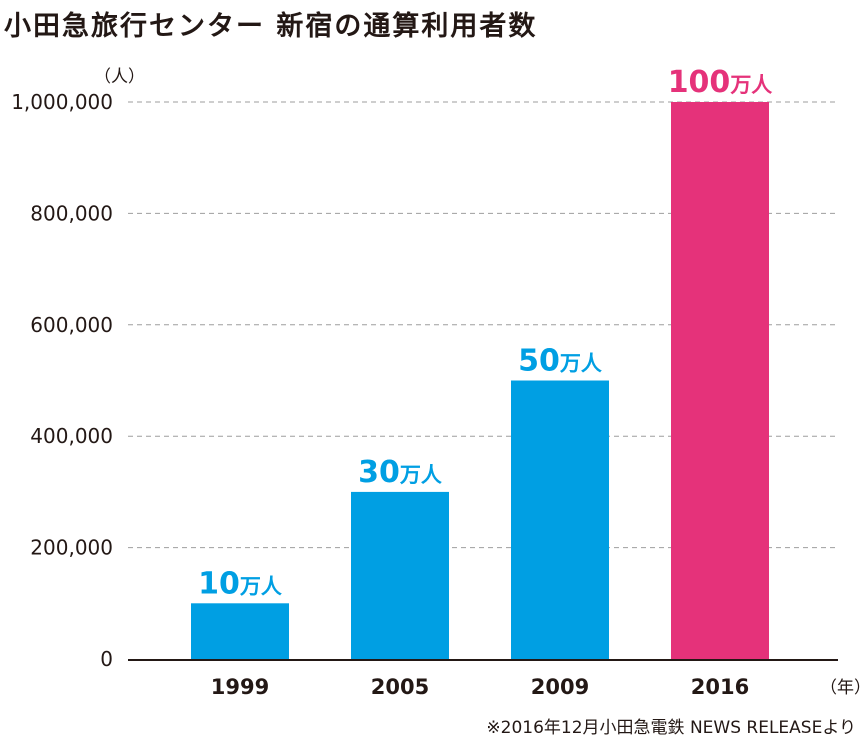 The height and width of the screenshot is (740, 860). What do you see at coordinates (119, 77) in the screenshot?
I see `y-axis-unit: （人）` at bounding box center [119, 77].